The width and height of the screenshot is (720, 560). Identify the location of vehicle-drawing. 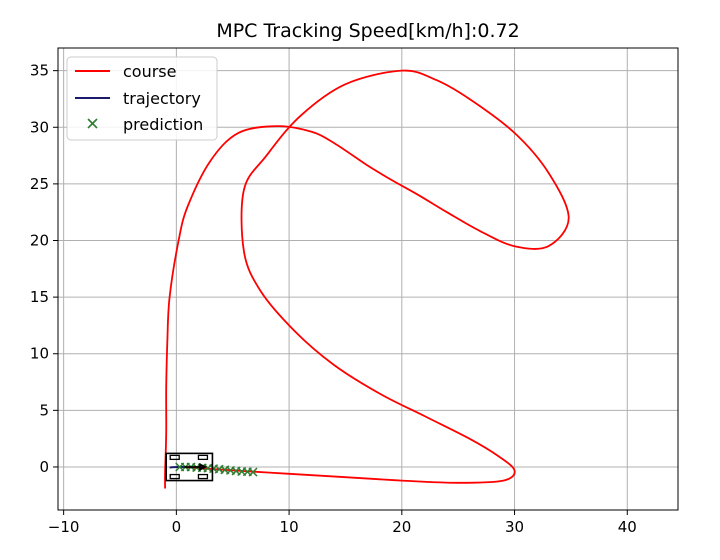
(189, 467).